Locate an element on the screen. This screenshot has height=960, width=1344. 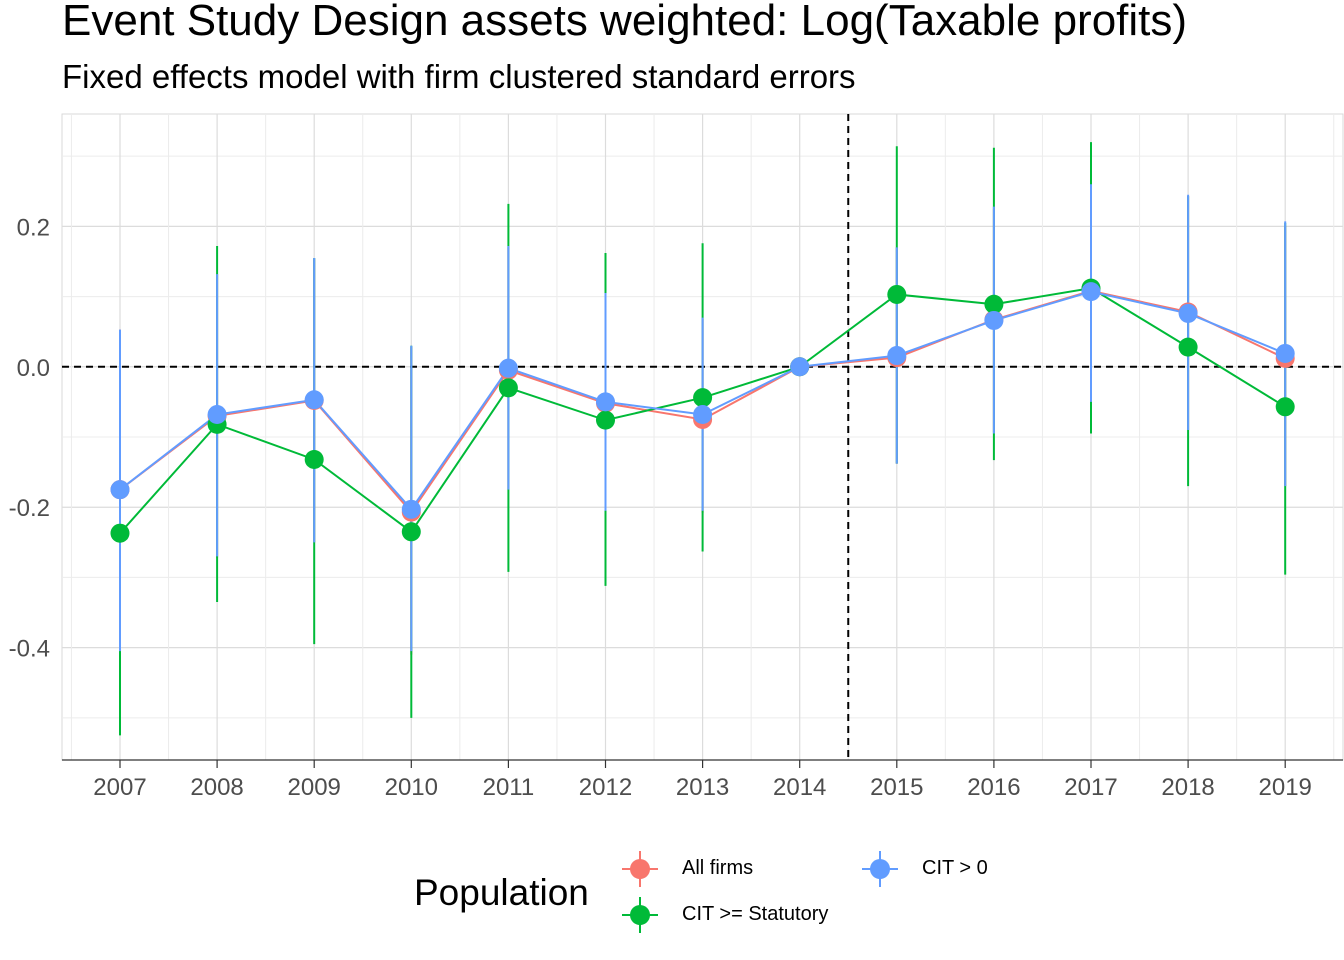
y-tick-label: -0.2 is located at coordinates (29, 508).